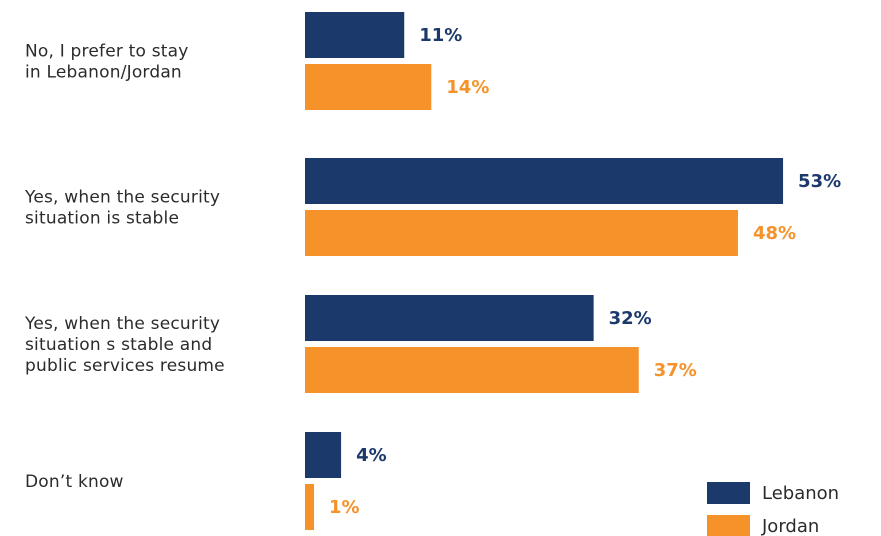 This screenshot has width=881, height=536. I want to click on legend-label: Lebanon, so click(800, 493).